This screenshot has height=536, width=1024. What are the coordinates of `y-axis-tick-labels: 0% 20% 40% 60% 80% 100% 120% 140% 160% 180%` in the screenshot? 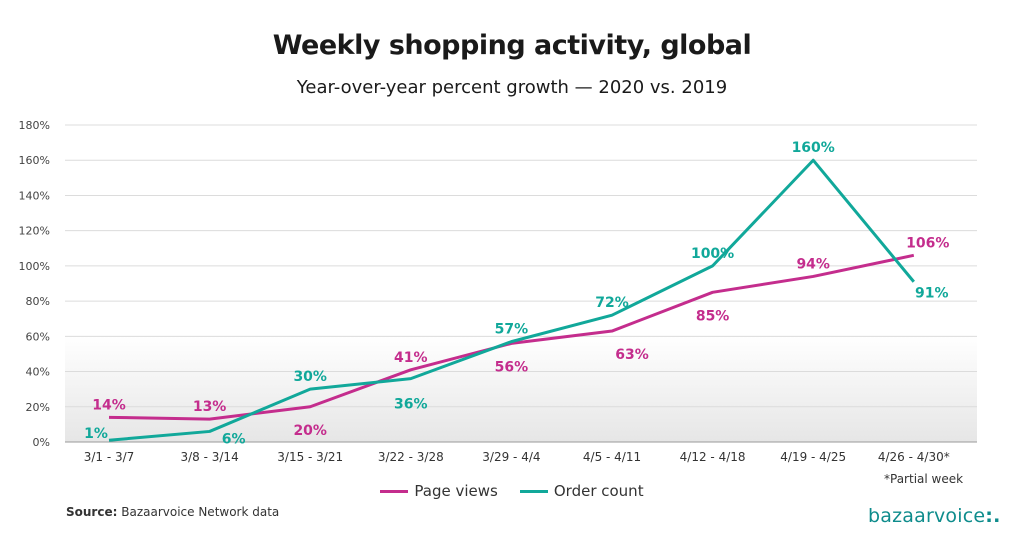 It's located at (34, 284).